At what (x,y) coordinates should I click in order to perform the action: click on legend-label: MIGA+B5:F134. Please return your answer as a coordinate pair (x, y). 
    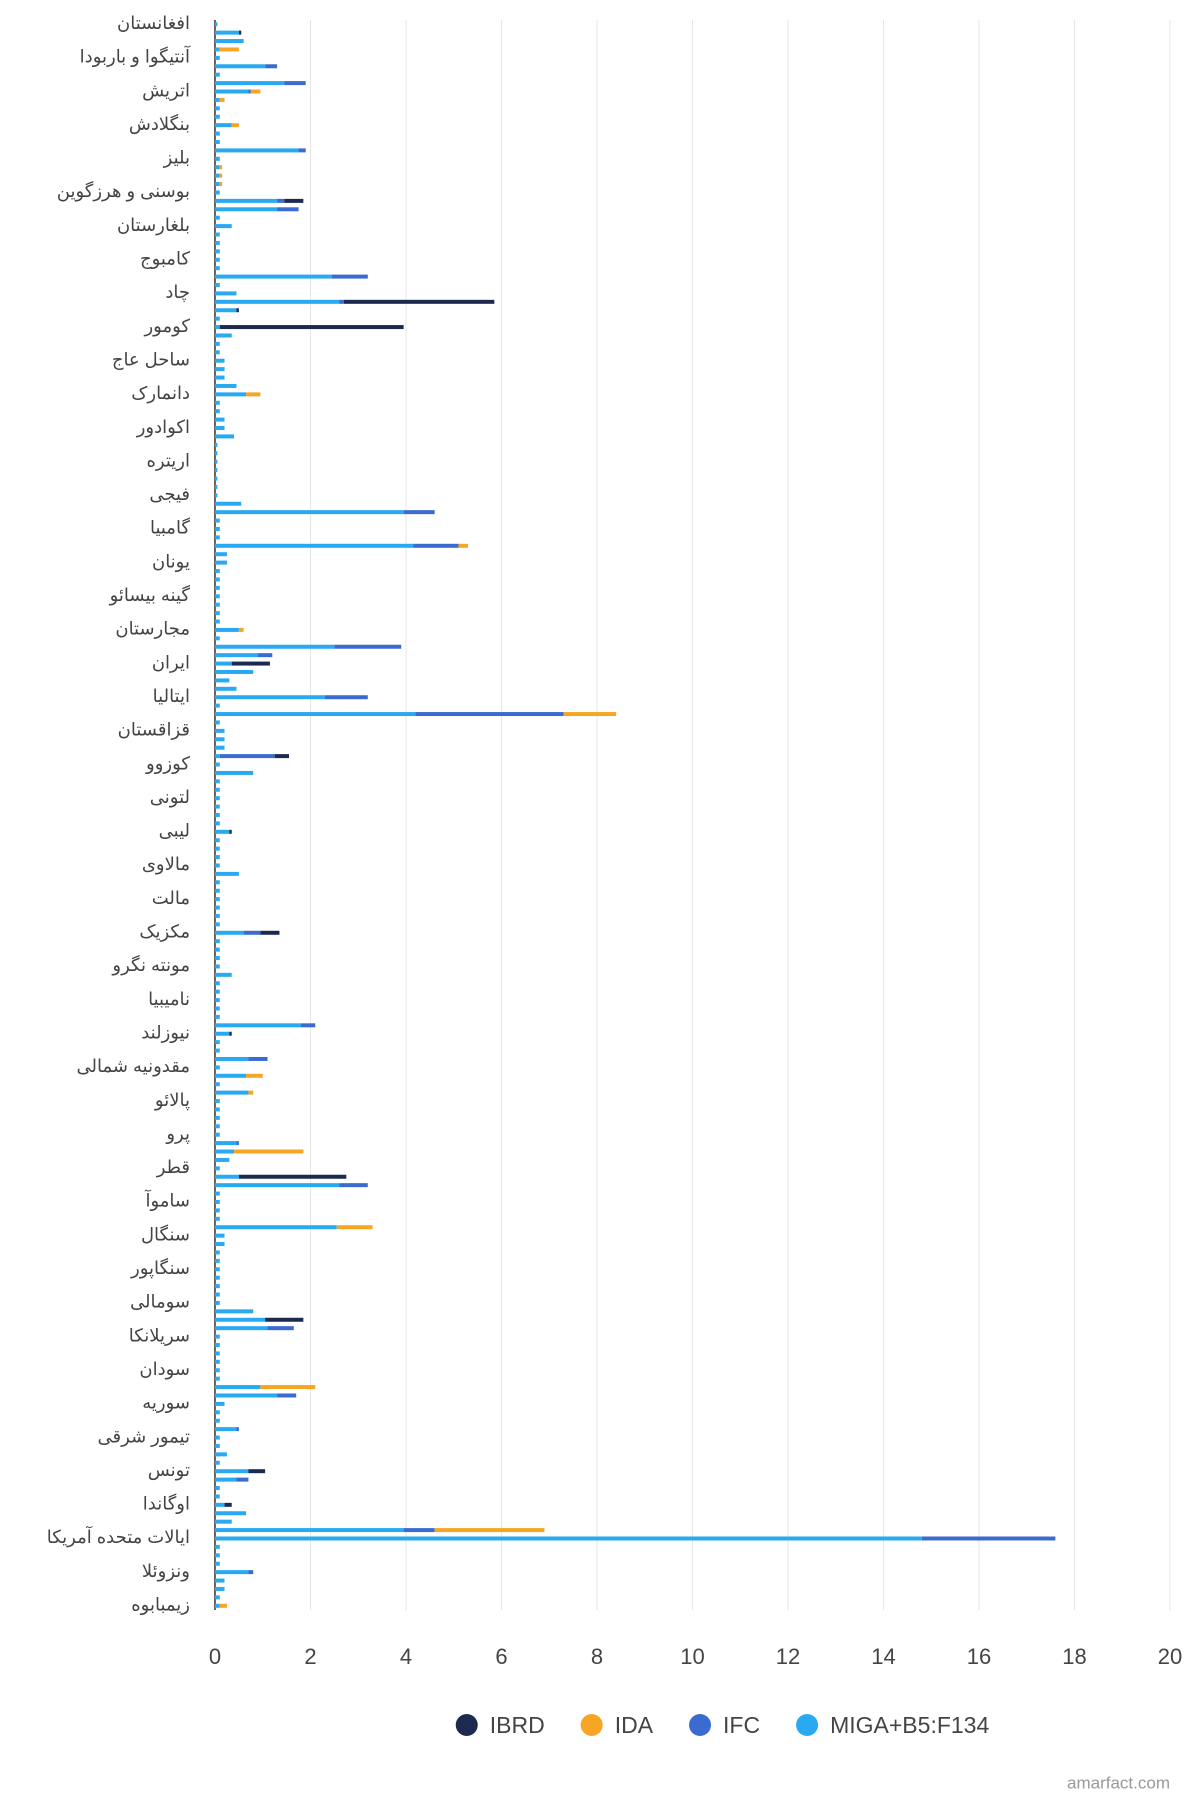
    Looking at the image, I should click on (909, 1725).